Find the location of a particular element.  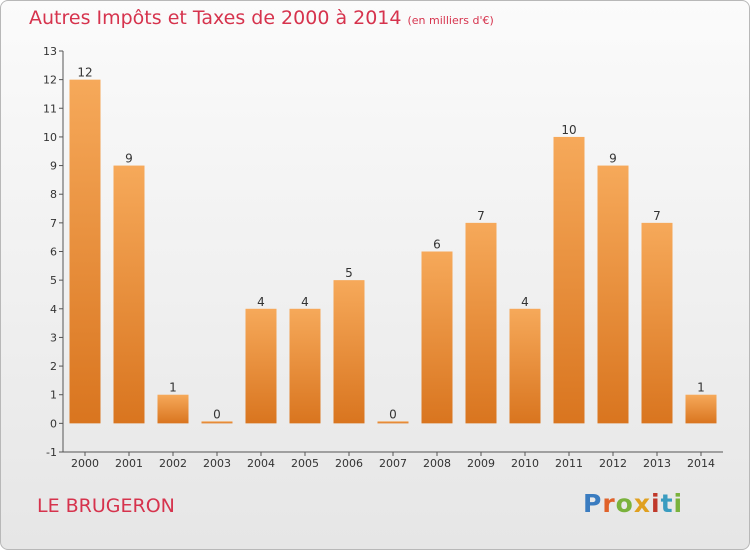

x-tick-label: 2004 is located at coordinates (261, 463).